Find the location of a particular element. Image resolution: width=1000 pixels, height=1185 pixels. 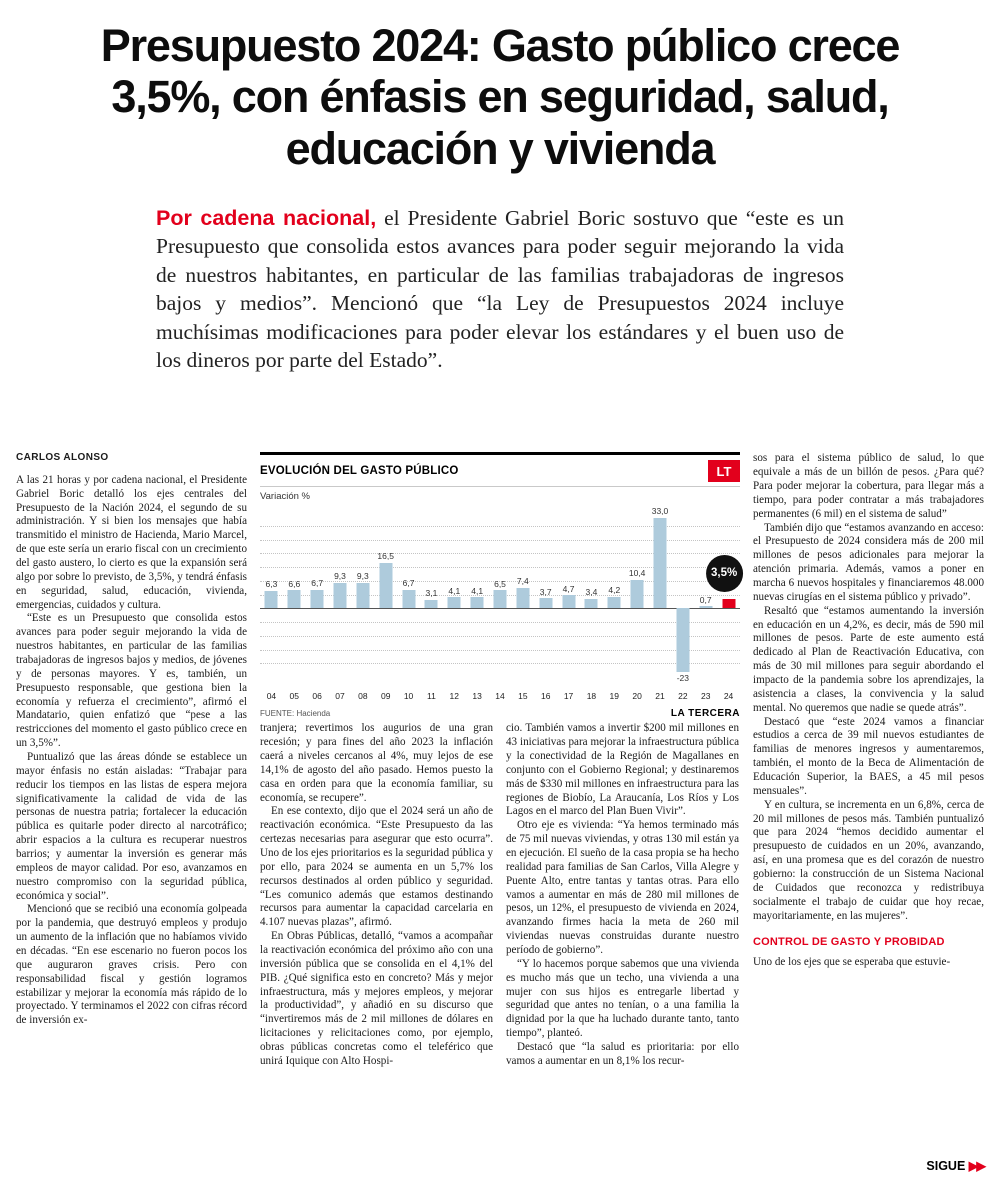

x-axis-label: 18 is located at coordinates (591, 696).